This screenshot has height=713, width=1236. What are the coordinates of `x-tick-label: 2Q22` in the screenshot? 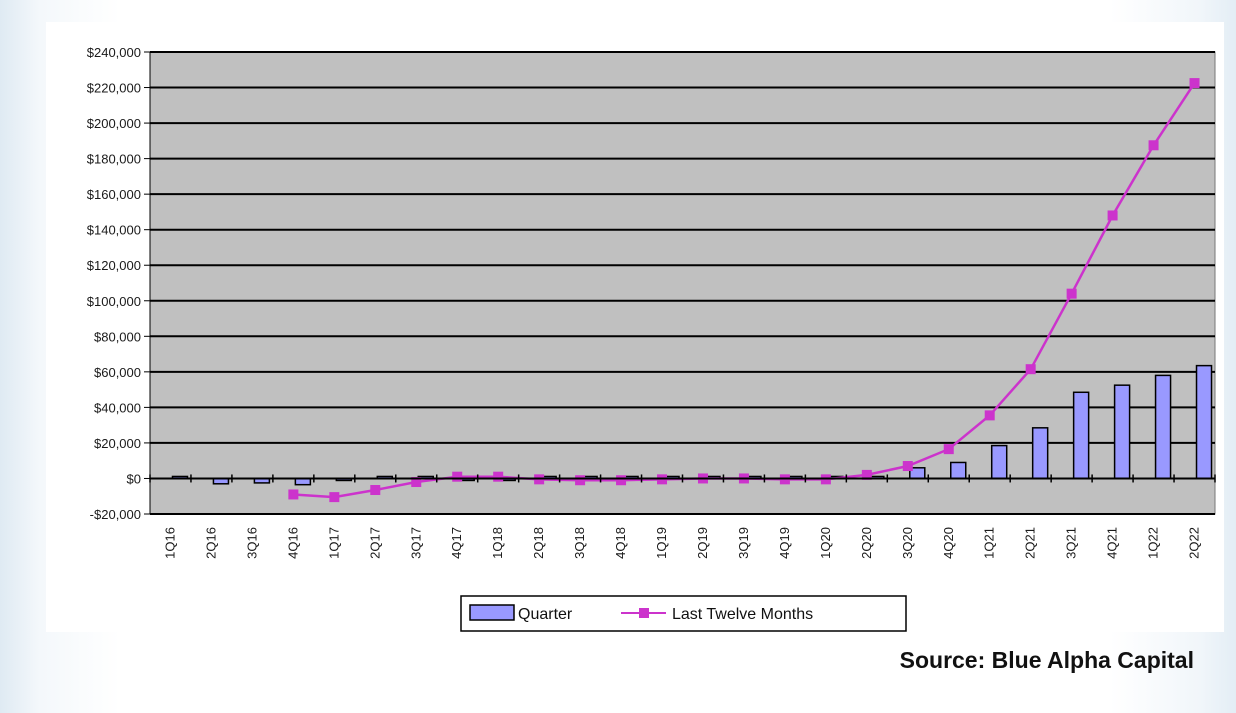 It's located at (1194, 543).